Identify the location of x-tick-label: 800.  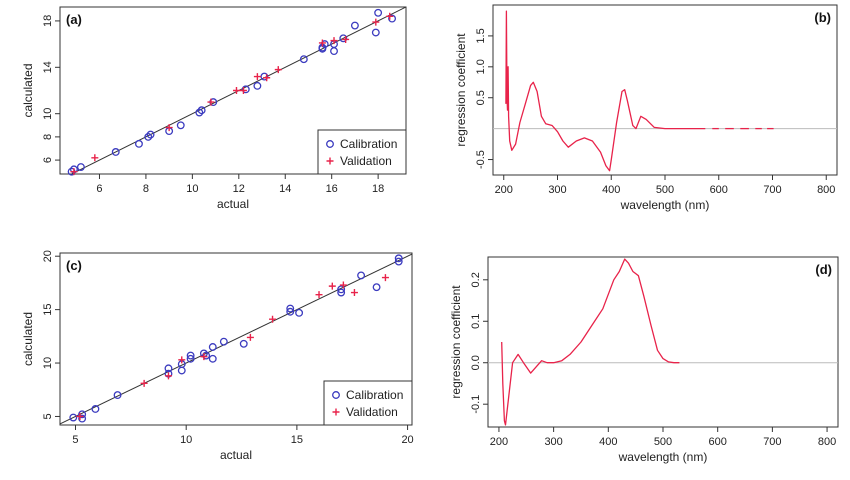
(826, 190).